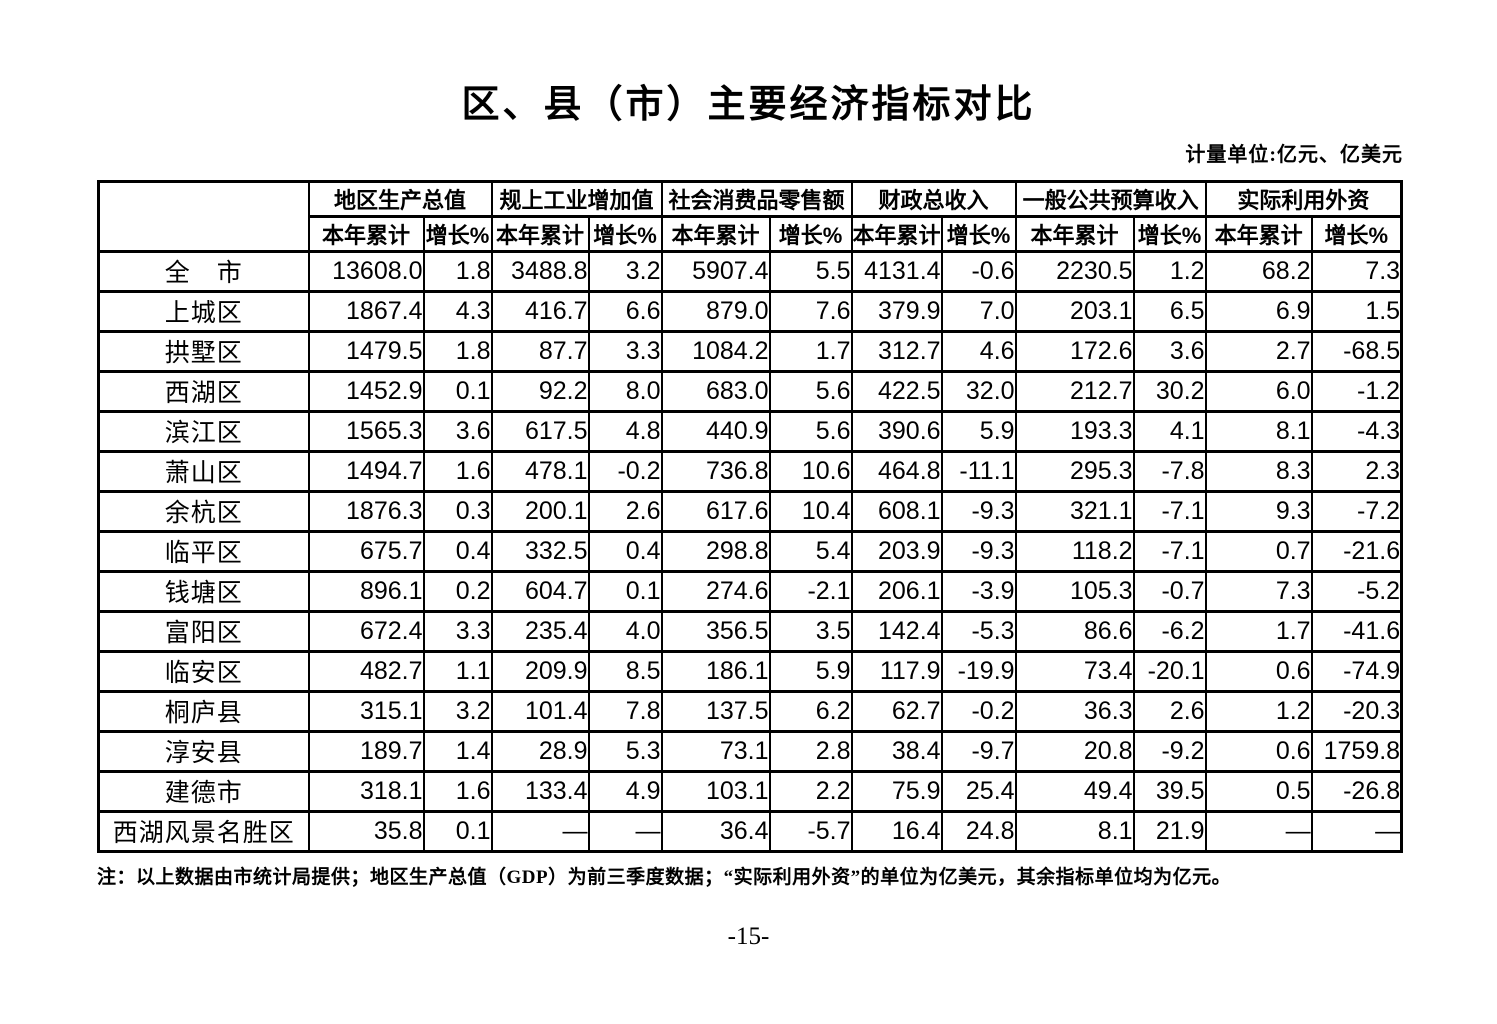  I want to click on value-cell: 1.2, so click(1169, 271).